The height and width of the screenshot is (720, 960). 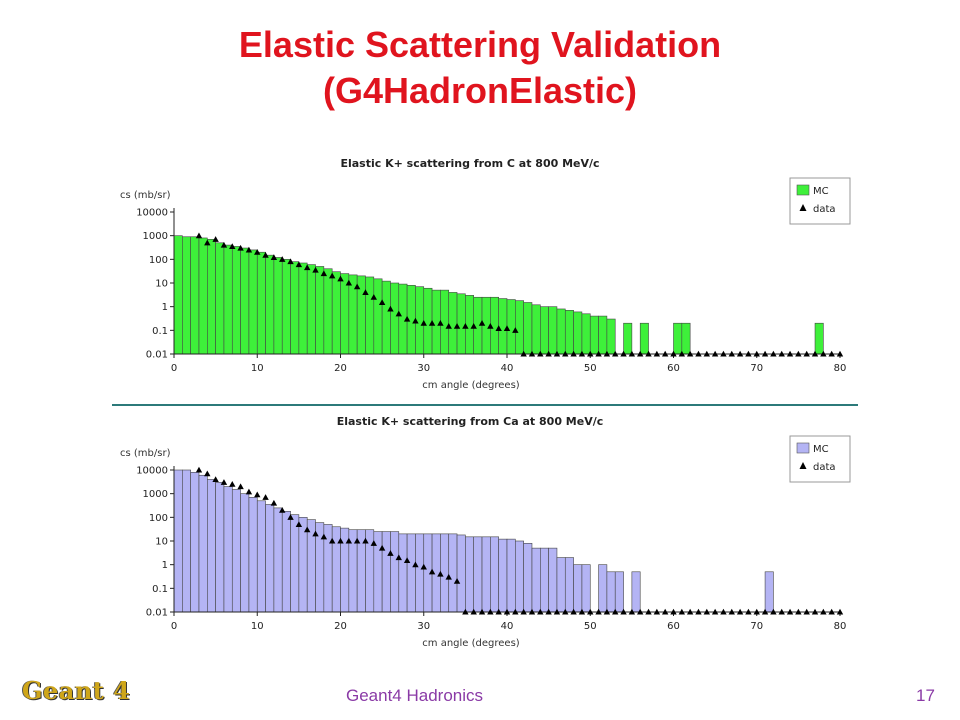 I want to click on y-tick-label: 1000, so click(x=155, y=236).